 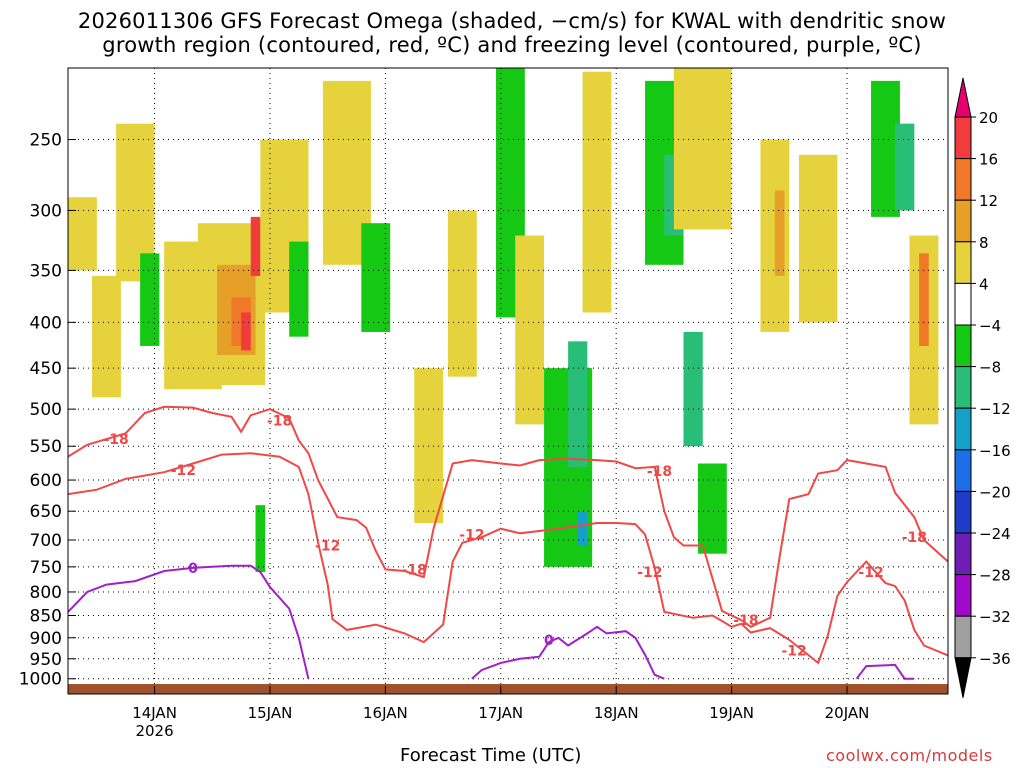 What do you see at coordinates (995, 576) in the screenshot?
I see `colorbar-label: −28` at bounding box center [995, 576].